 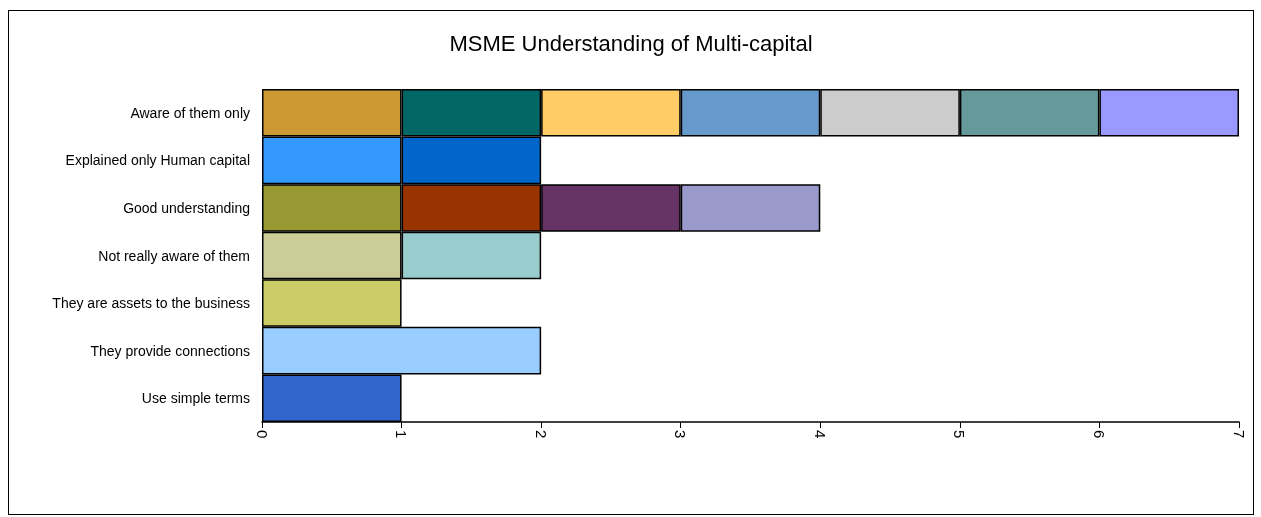 I want to click on x-tick-label: 0, so click(x=262, y=434).